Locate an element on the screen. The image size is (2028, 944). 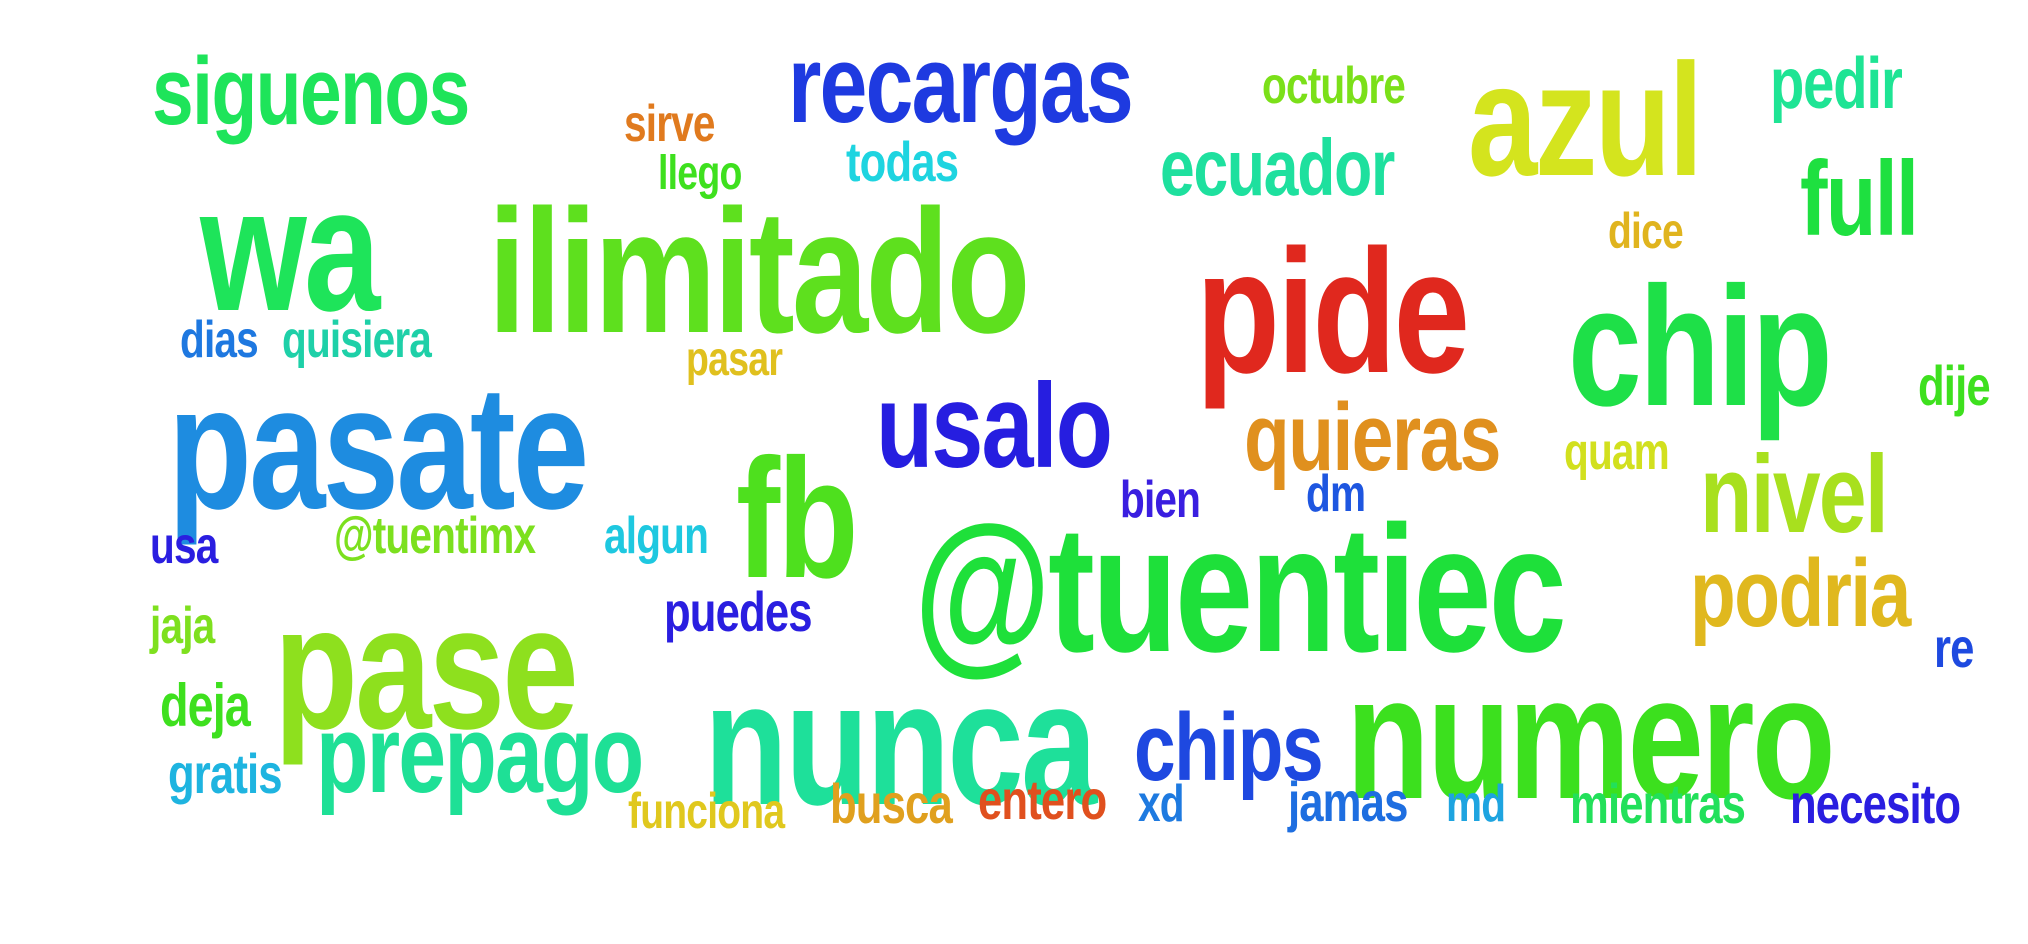
word-nivel: nivel is located at coordinates (1794, 494).